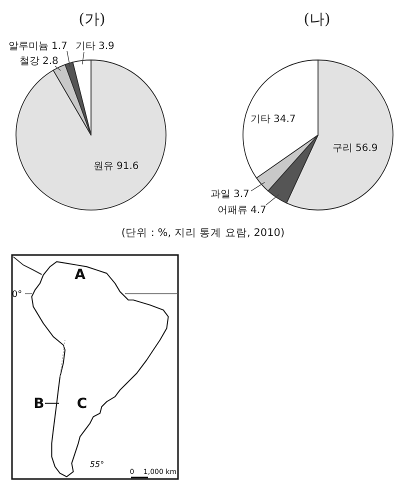  Describe the element at coordinates (17, 295) in the screenshot. I see `text: 0°` at that location.